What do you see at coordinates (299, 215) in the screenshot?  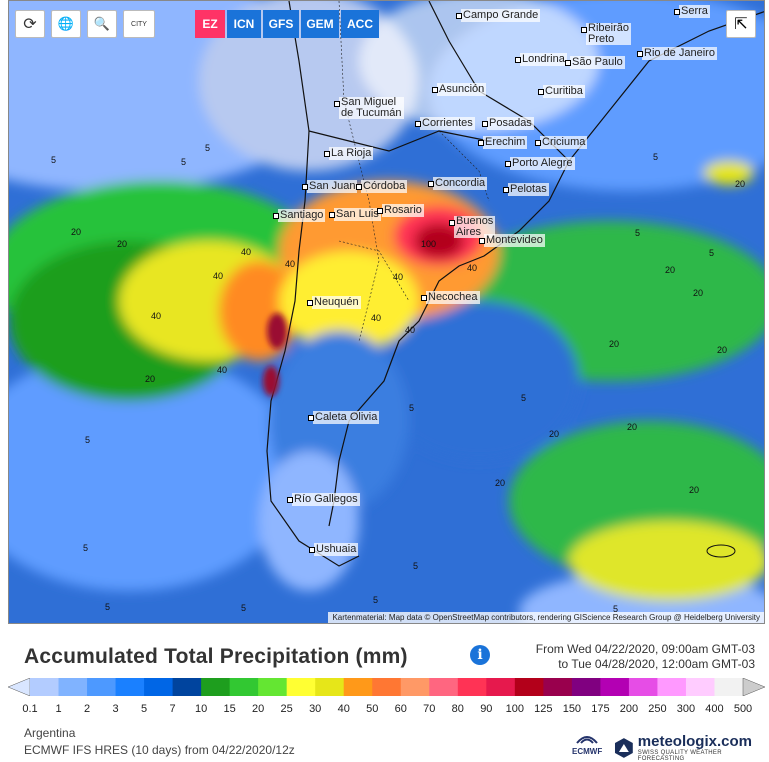 I see `city-label: Santiago` at bounding box center [299, 215].